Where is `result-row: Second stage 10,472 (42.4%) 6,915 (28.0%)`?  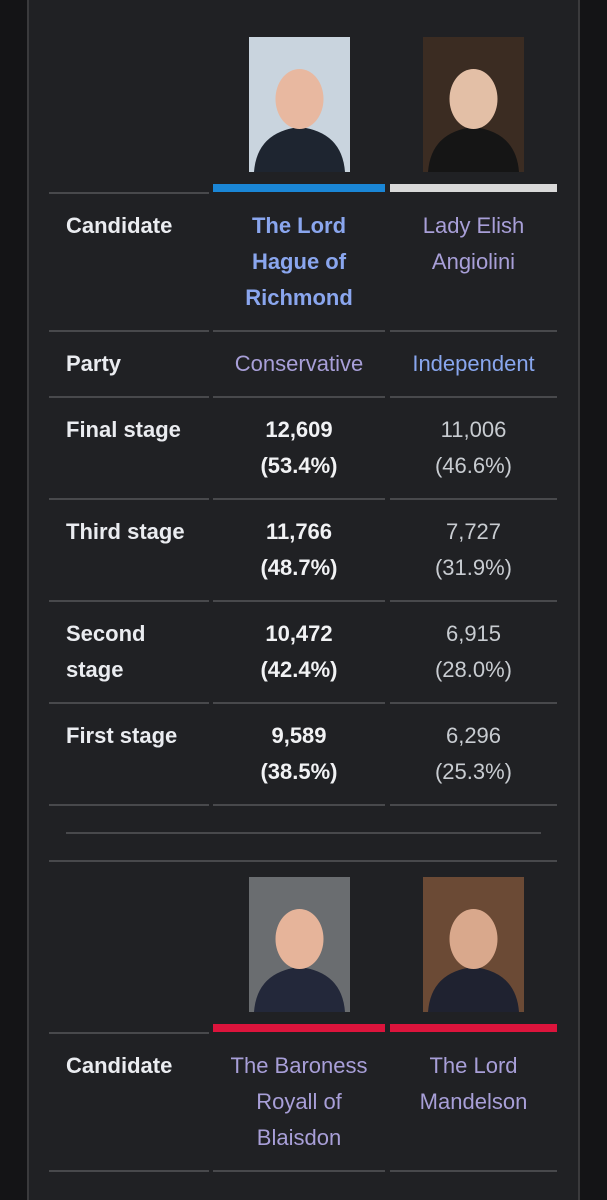 result-row: Second stage 10,472 (42.4%) 6,915 (28.0%) is located at coordinates (303, 653).